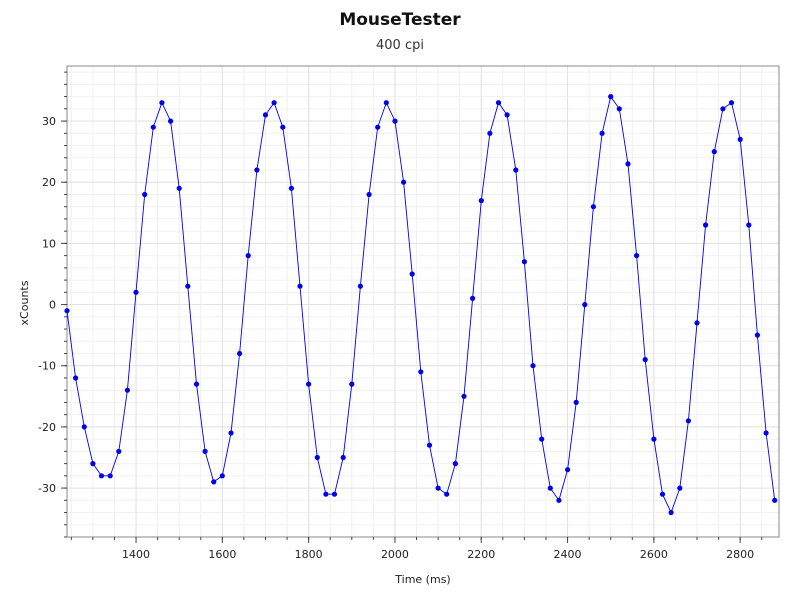  What do you see at coordinates (136, 554) in the screenshot?
I see `x-tick-label: 1400` at bounding box center [136, 554].